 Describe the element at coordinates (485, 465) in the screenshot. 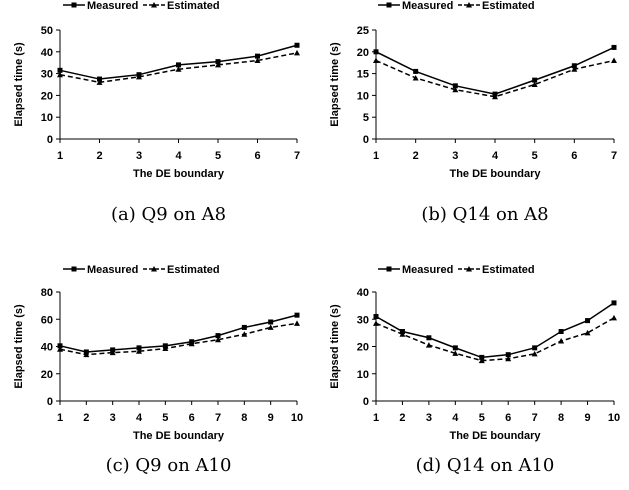

I see `chart-caption: (d) Q14 on A10` at that location.